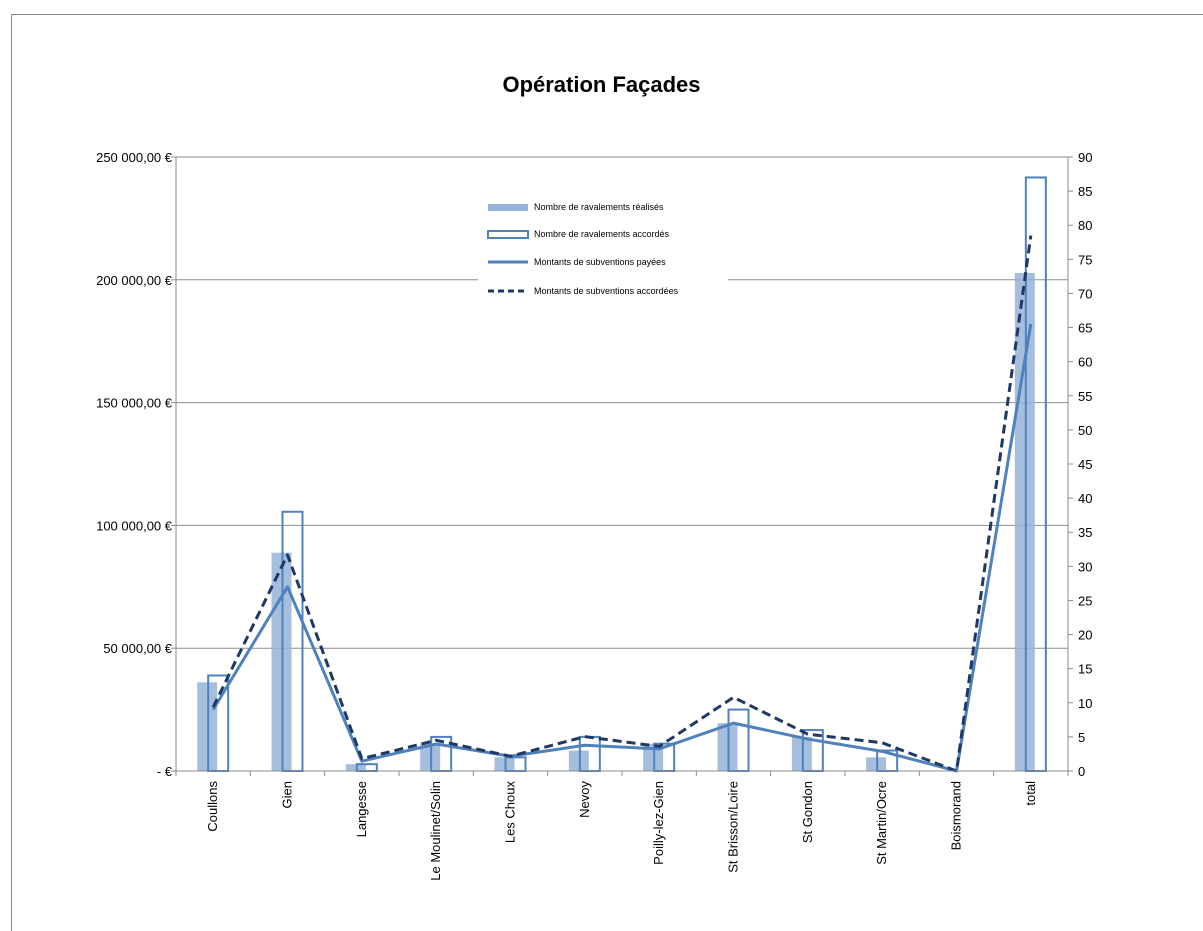 The width and height of the screenshot is (1203, 931). I want to click on x-tick-label: Boismorand, so click(956, 815).